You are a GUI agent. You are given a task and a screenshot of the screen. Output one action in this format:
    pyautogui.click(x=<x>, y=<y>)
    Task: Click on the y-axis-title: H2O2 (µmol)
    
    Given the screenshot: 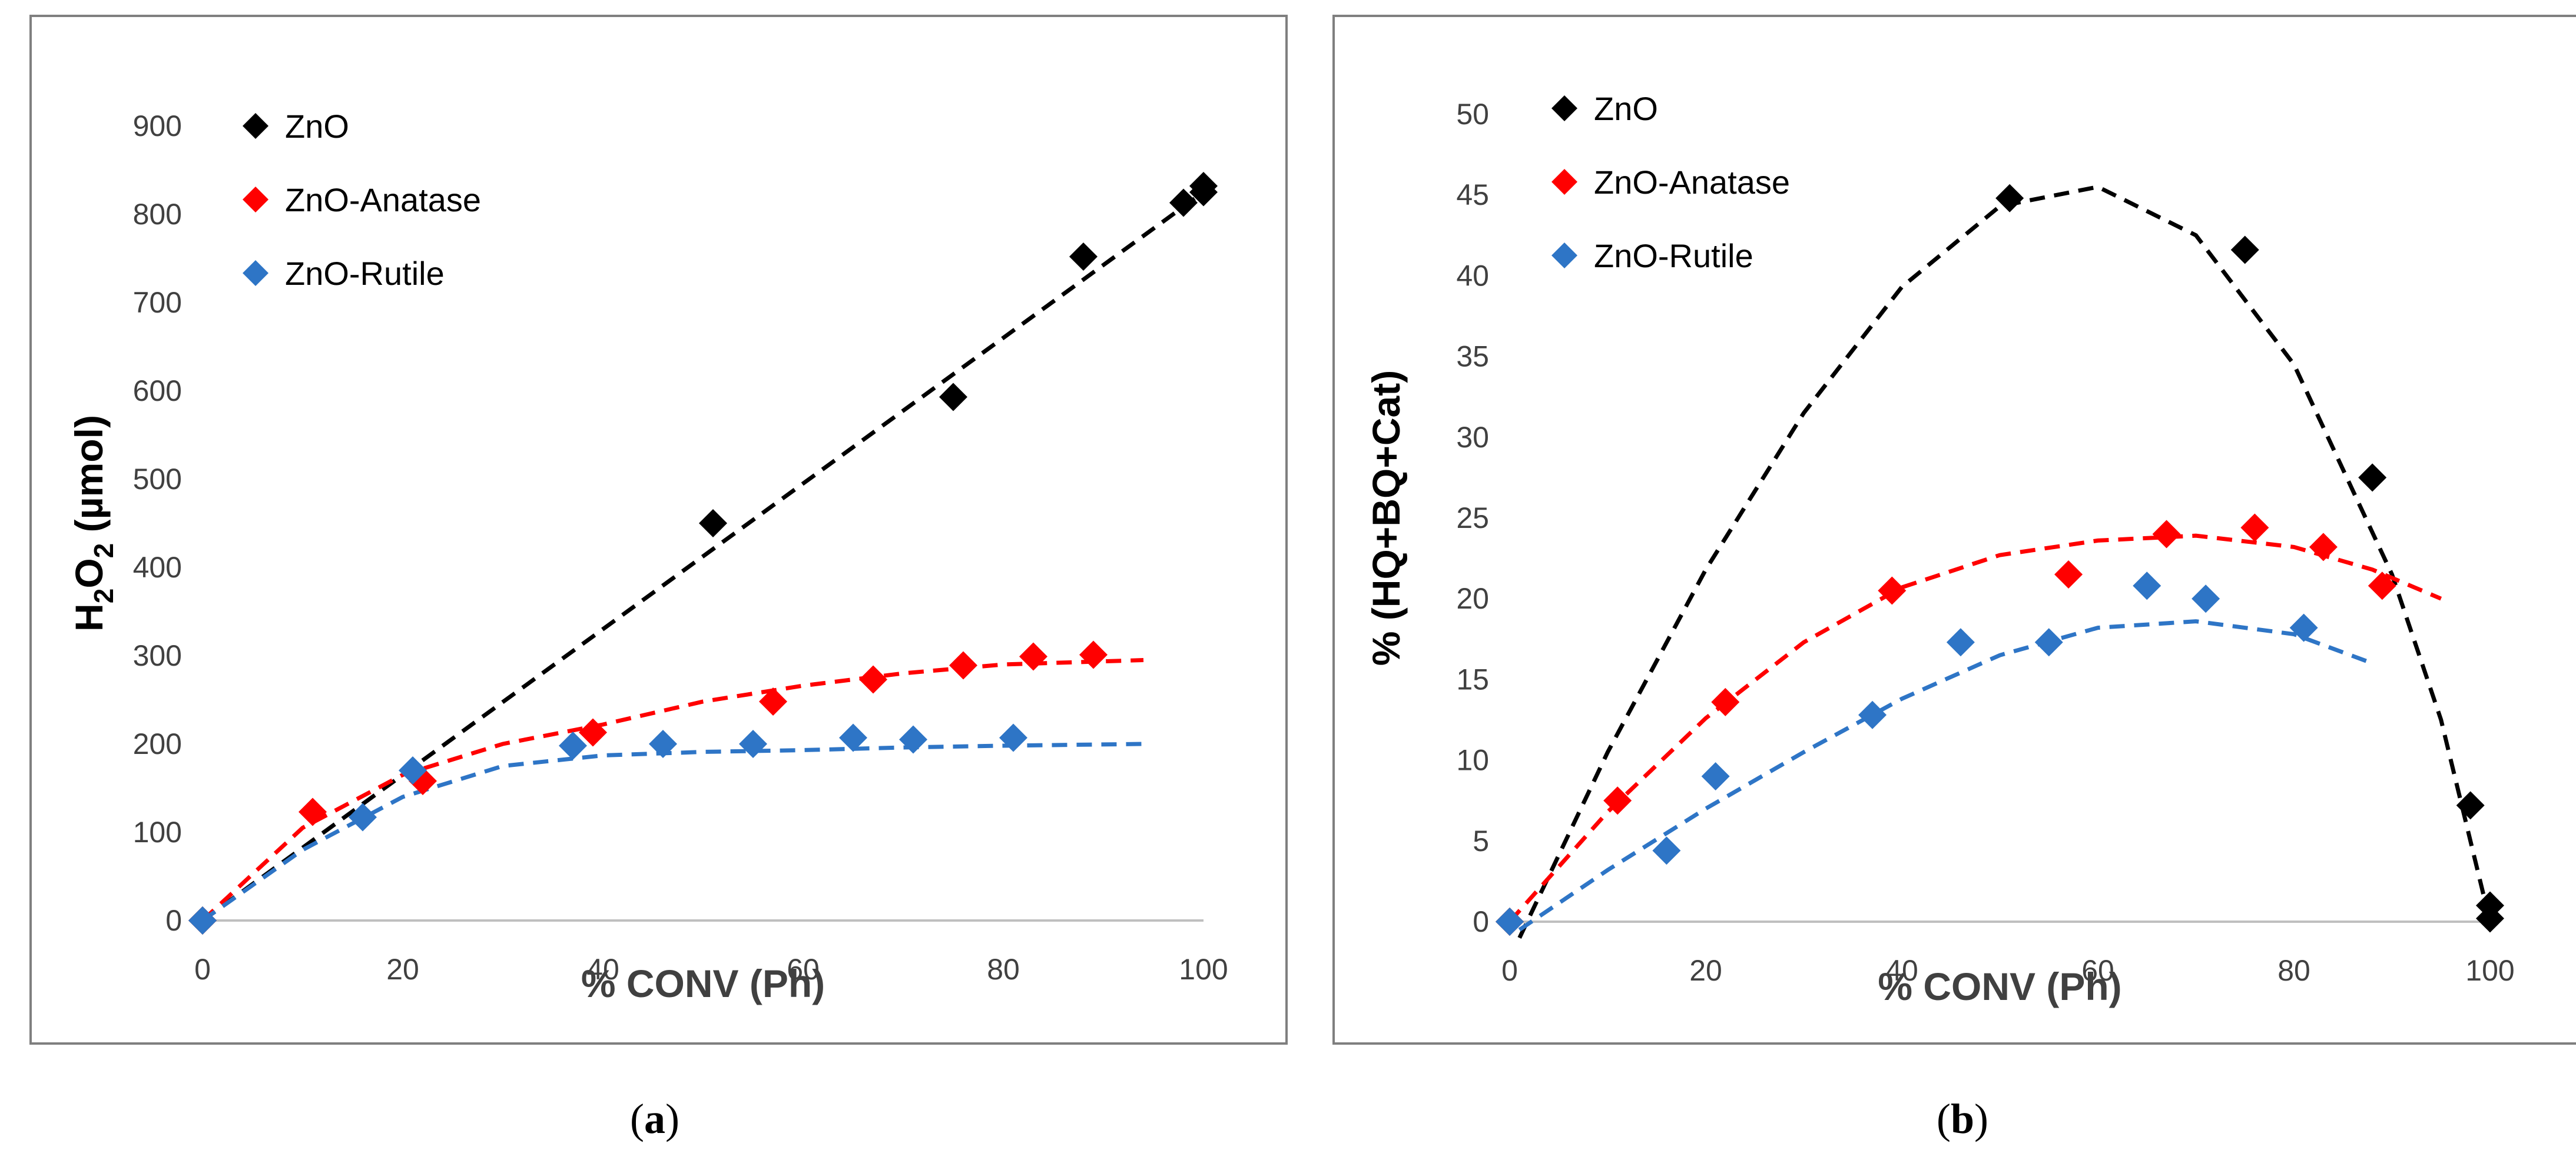 What is the action you would take?
    pyautogui.click(x=93, y=523)
    